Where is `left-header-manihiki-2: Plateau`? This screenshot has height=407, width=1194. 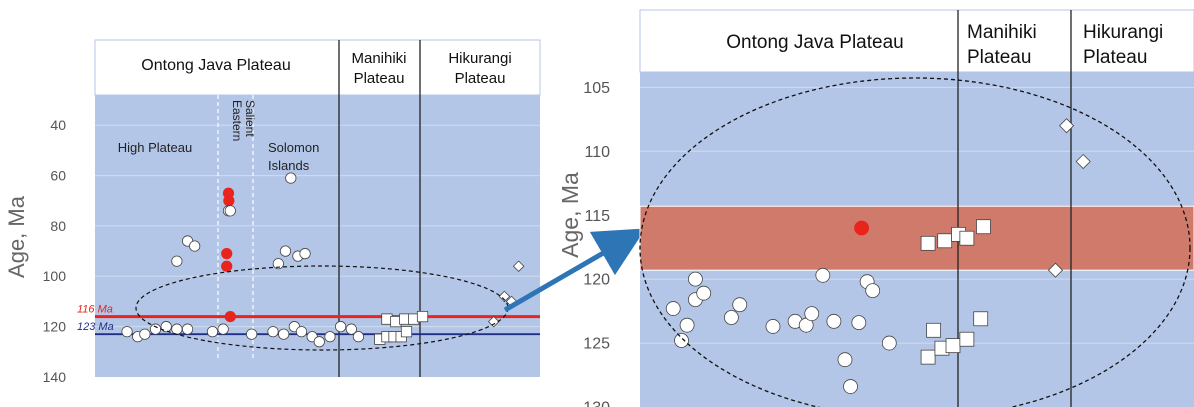 left-header-manihiki-2: Plateau is located at coordinates (379, 78).